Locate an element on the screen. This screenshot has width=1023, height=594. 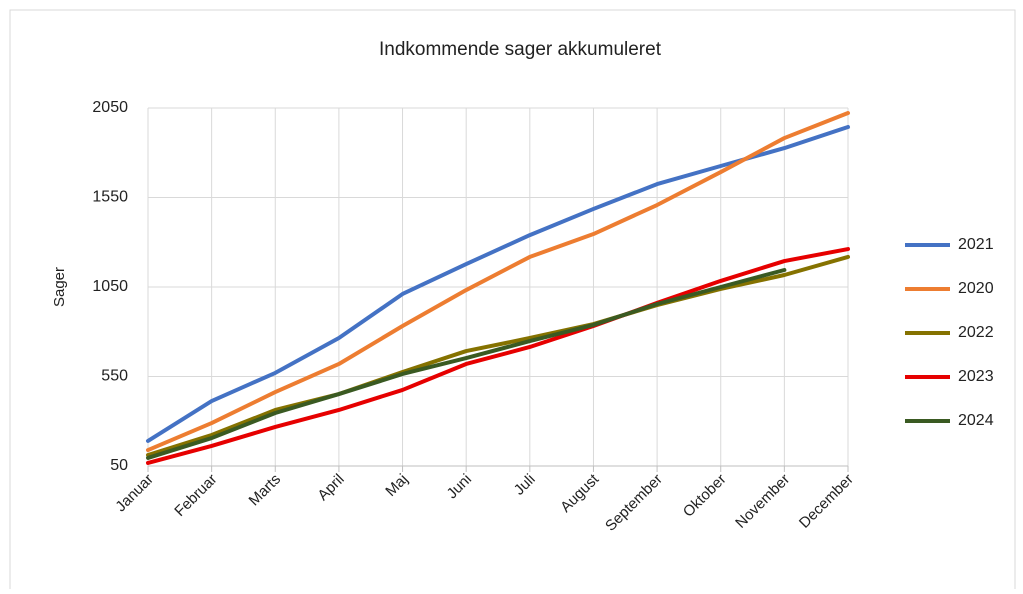
y-tick-label: 1550 is located at coordinates (110, 197).